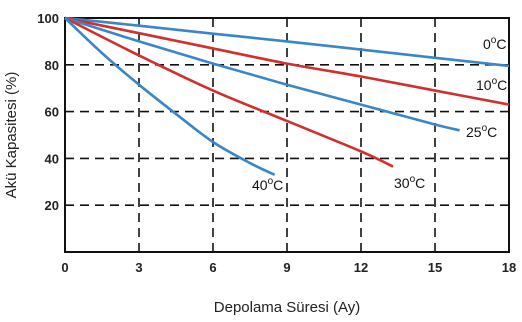 This screenshot has width=522, height=322. Describe the element at coordinates (287, 42) in the screenshot. I see `series-line-0c` at that location.